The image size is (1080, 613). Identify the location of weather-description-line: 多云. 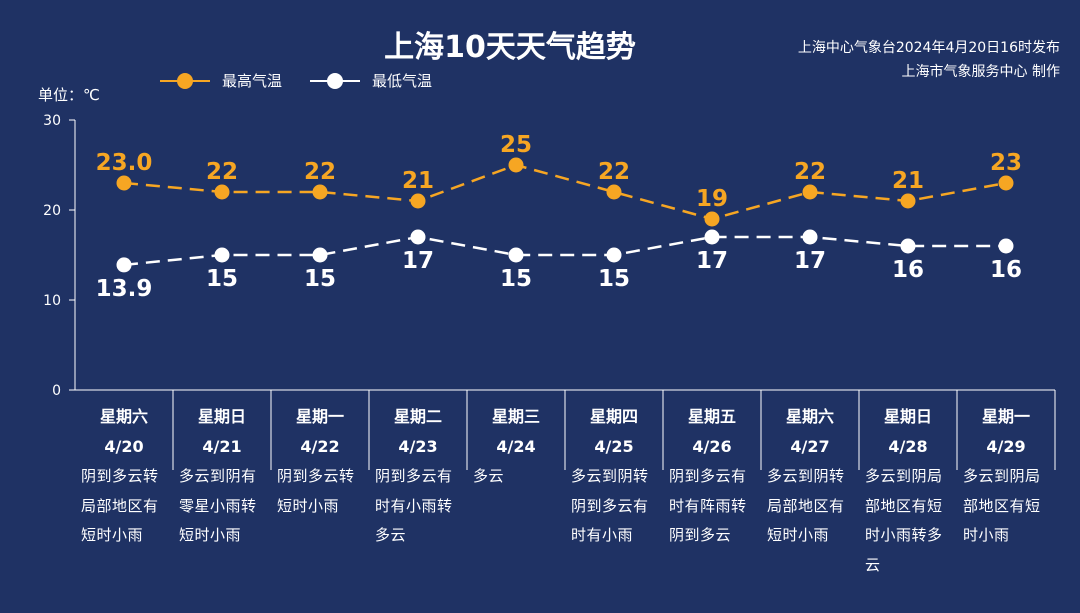
(391, 535).